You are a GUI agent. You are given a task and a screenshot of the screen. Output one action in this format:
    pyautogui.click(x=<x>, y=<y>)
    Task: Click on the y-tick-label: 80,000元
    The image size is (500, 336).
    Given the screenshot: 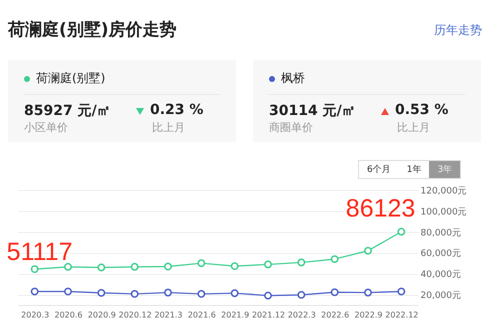 What is the action you would take?
    pyautogui.click(x=440, y=232)
    